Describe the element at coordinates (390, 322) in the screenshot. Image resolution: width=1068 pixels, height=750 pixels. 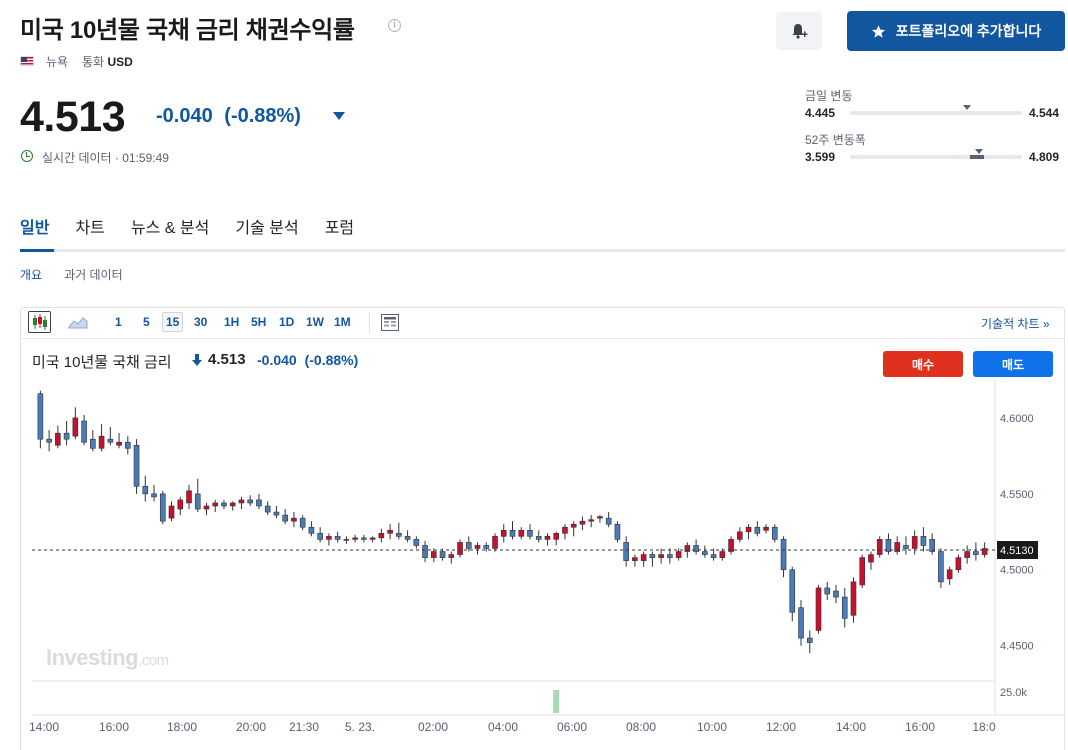
I see `chart-settings-icon` at that location.